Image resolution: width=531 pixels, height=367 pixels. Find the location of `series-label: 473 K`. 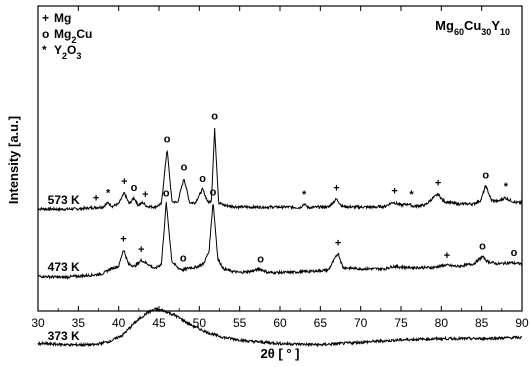

series-label: 473 K is located at coordinates (64, 267).